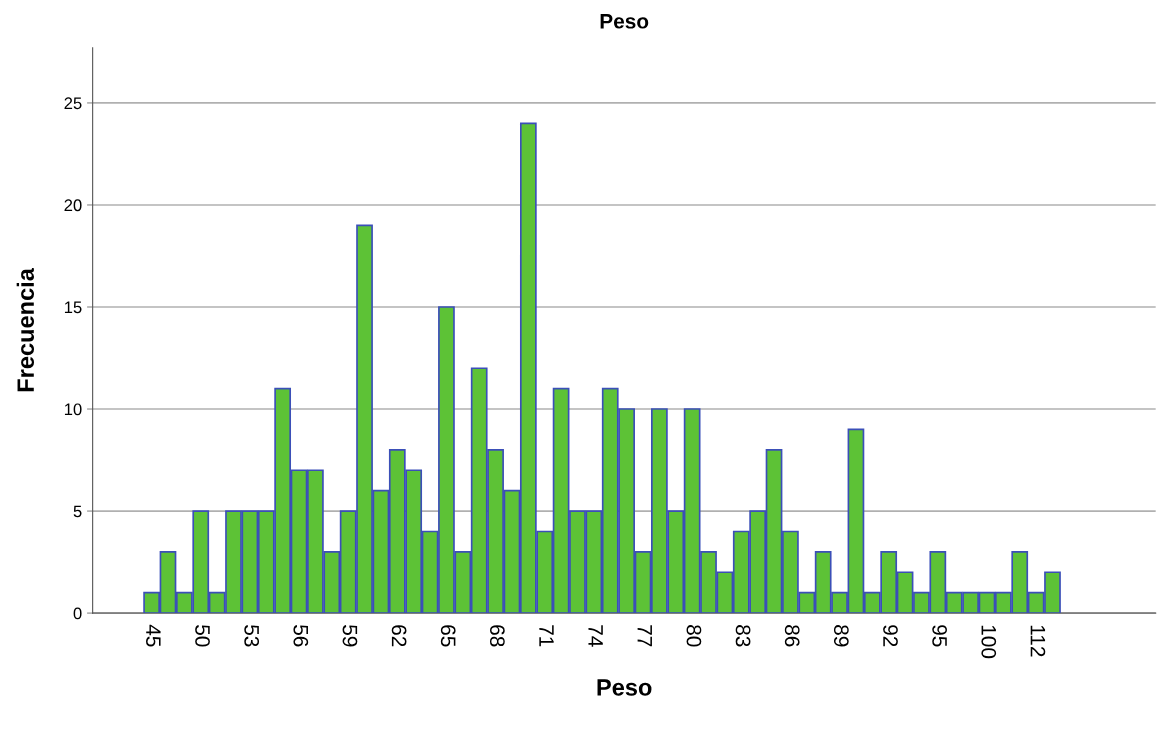 Image resolution: width=1158 pixels, height=736 pixels. I want to click on y-tick-label: 15, so click(73, 307).